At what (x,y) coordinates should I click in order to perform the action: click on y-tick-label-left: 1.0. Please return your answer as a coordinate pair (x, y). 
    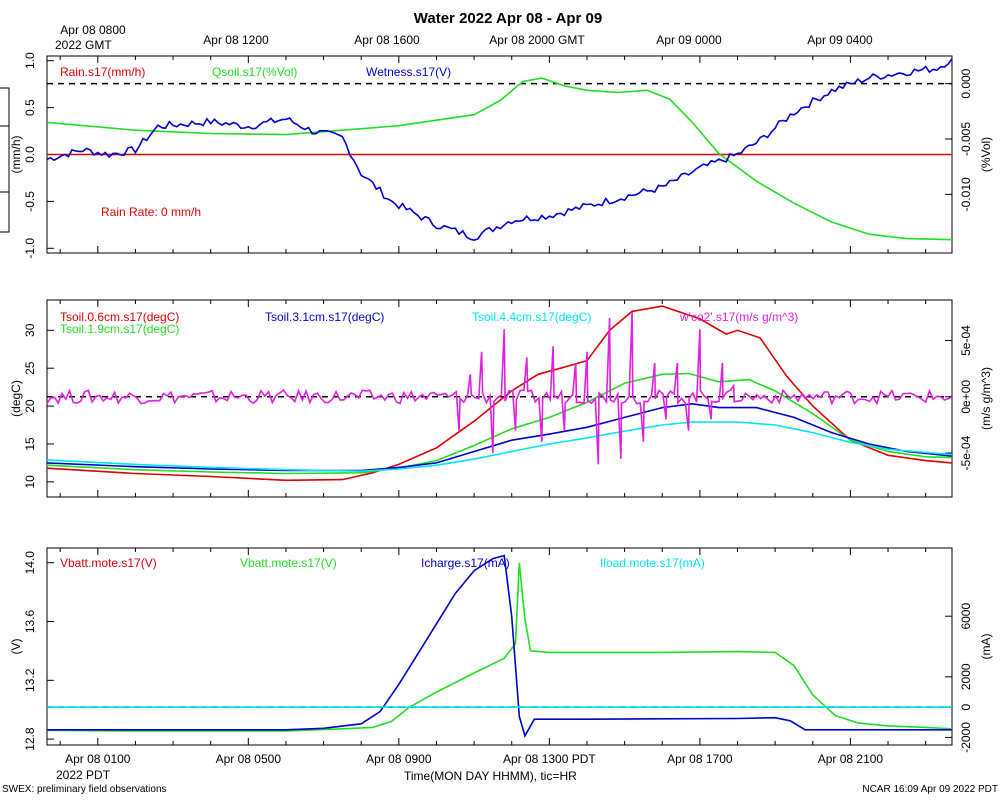
    Looking at the image, I should click on (30, 60).